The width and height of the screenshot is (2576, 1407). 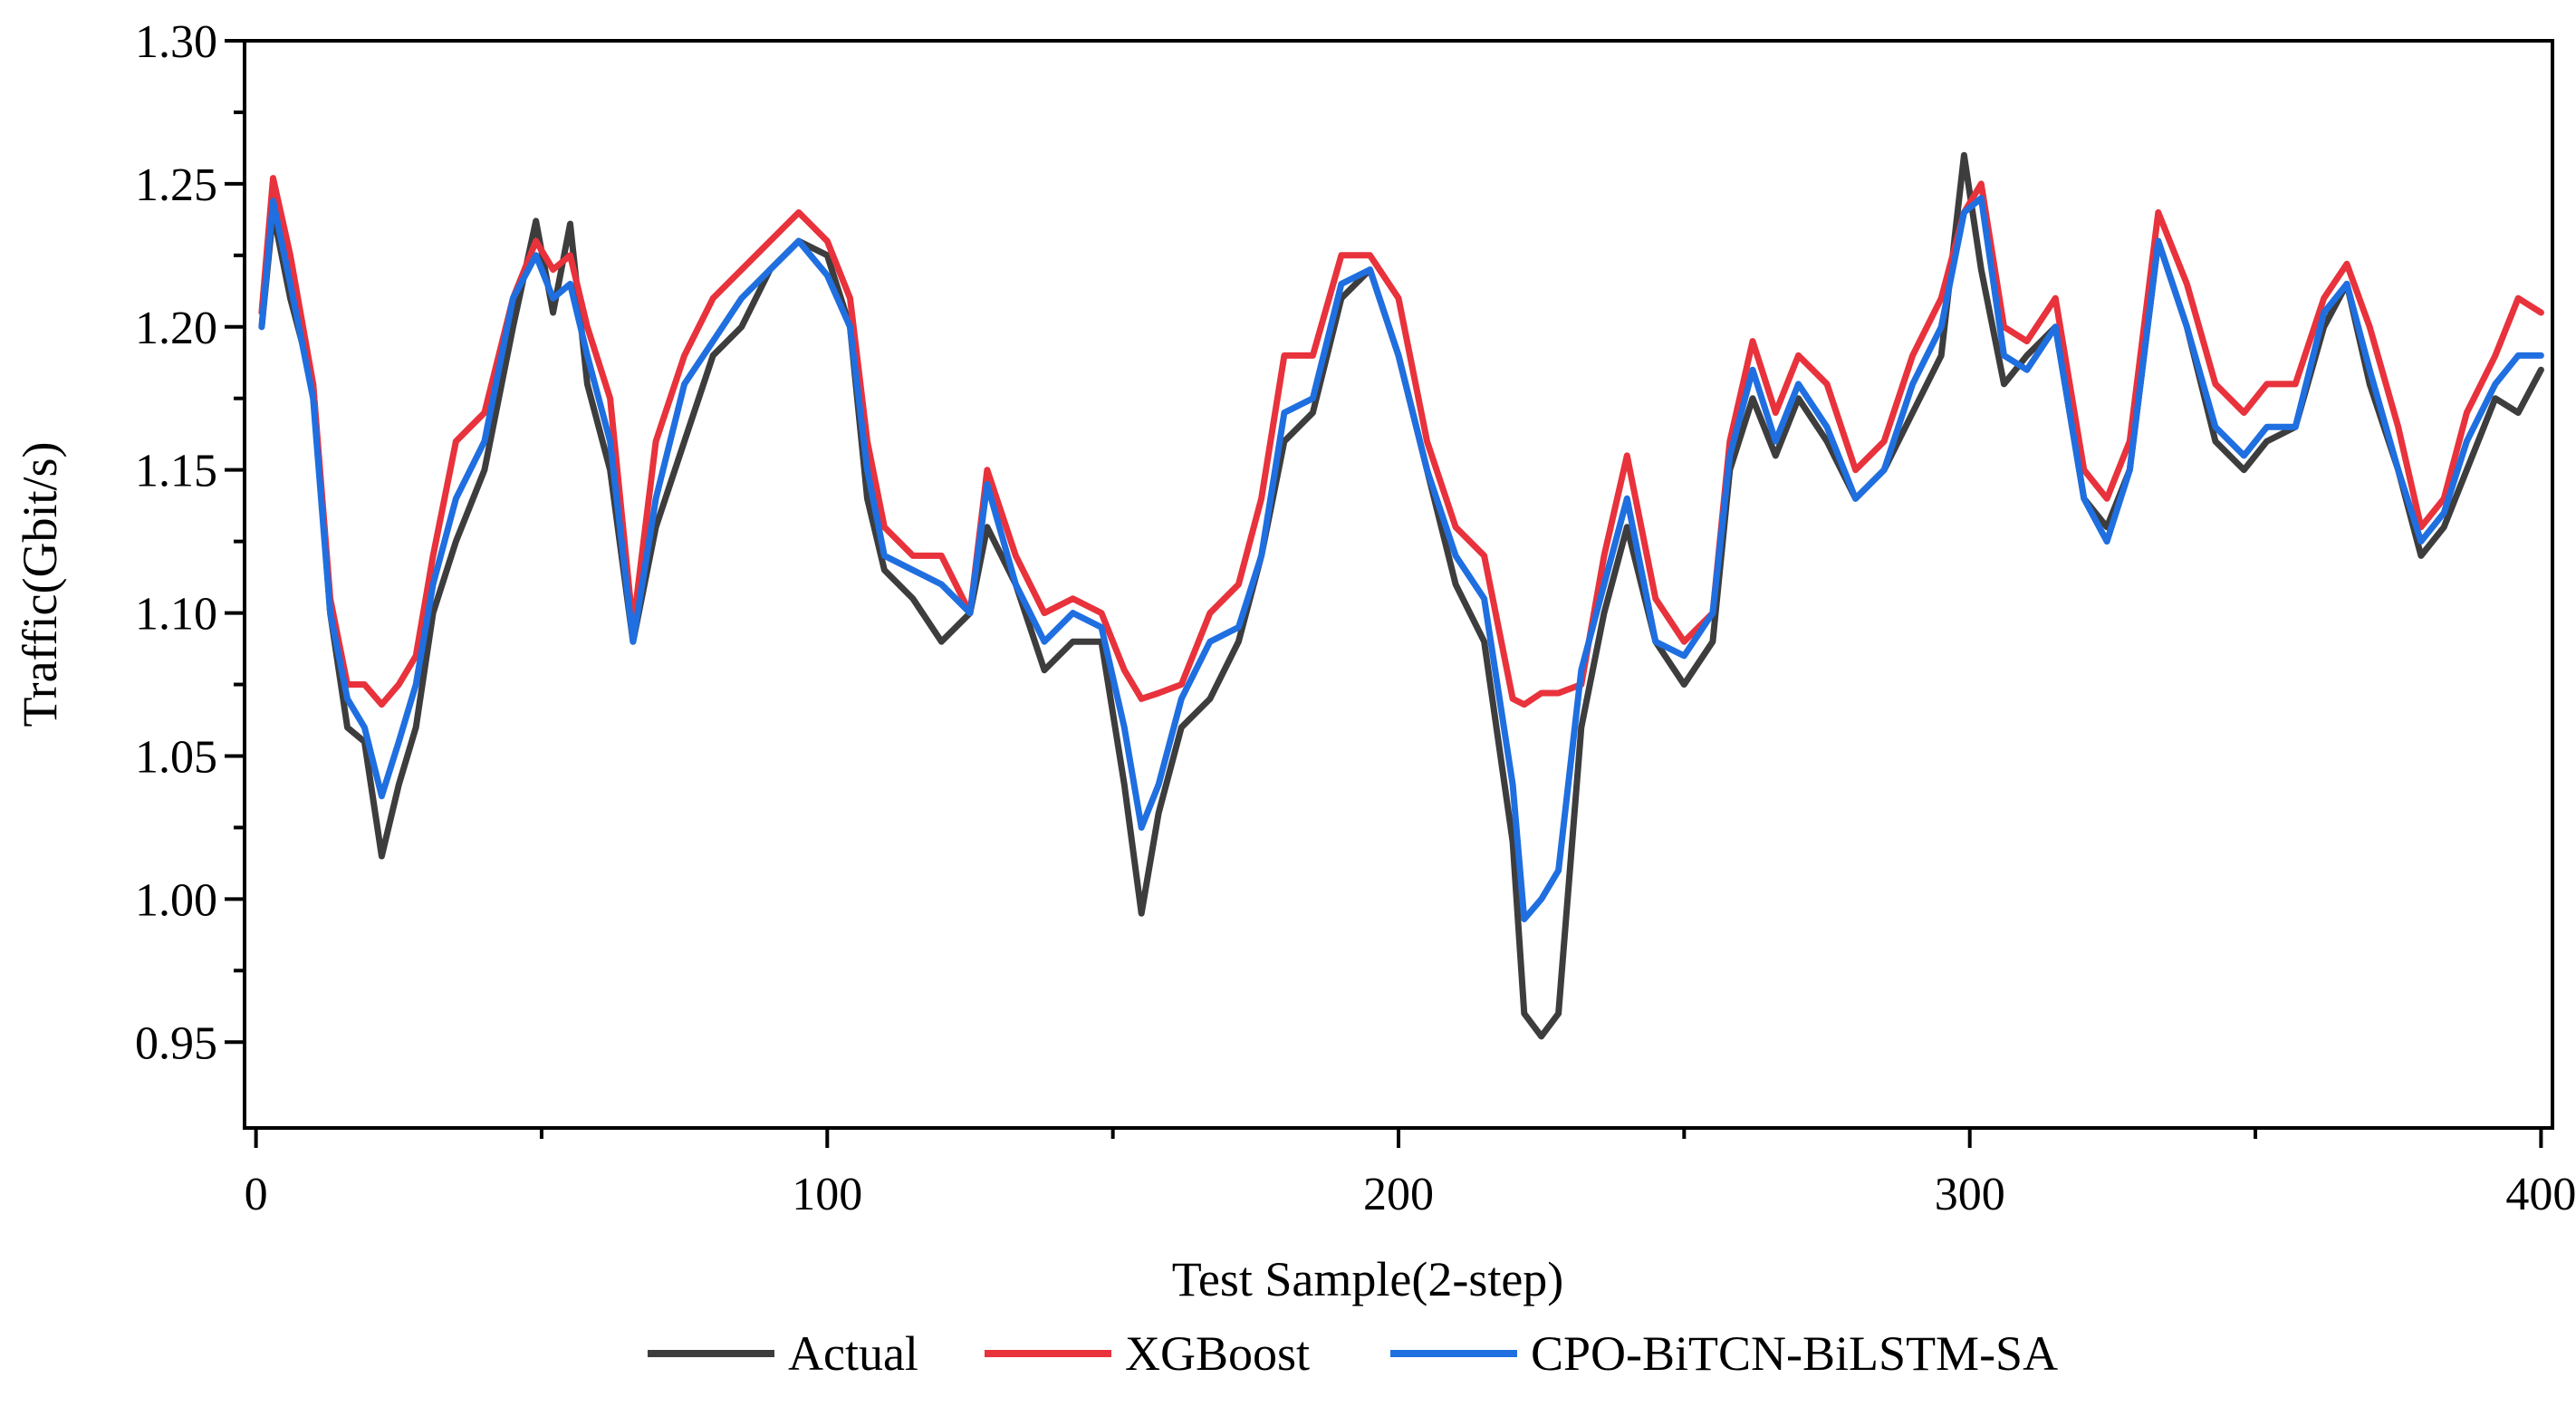 I want to click on y-tick-label: 1.05, so click(x=176, y=757).